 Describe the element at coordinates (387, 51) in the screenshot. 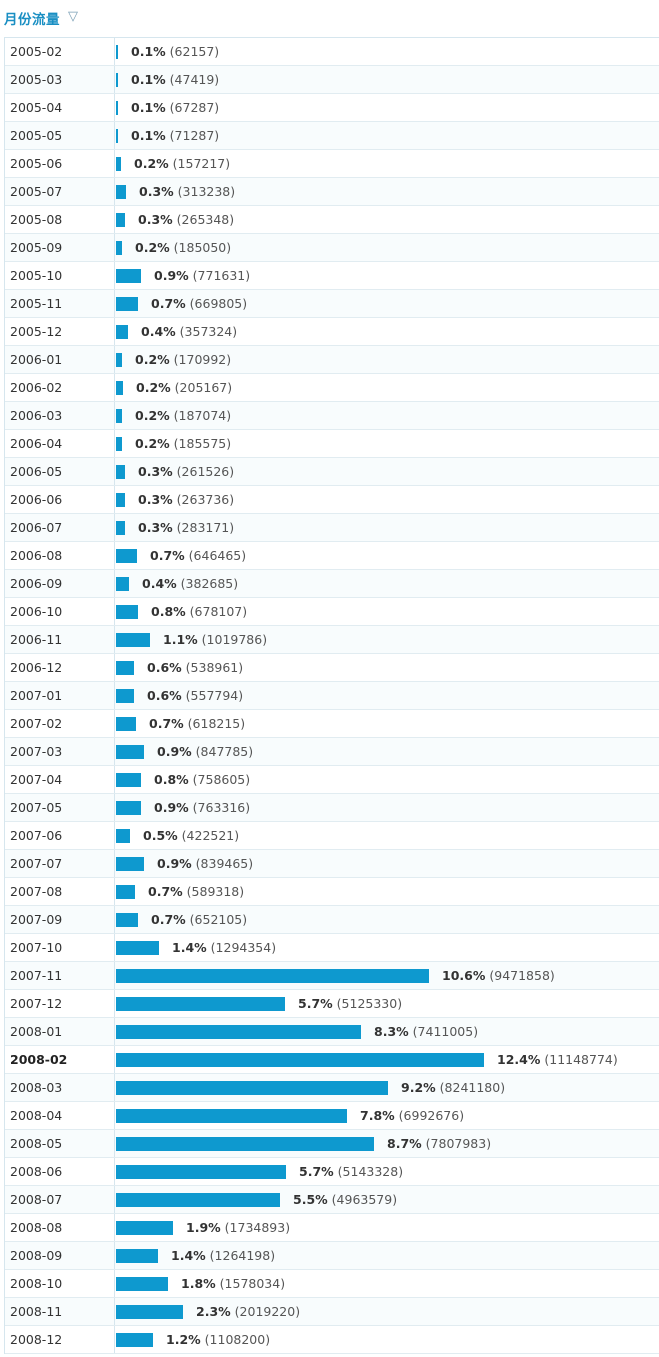

I see `bar-cell: 0.1% (62157)` at that location.